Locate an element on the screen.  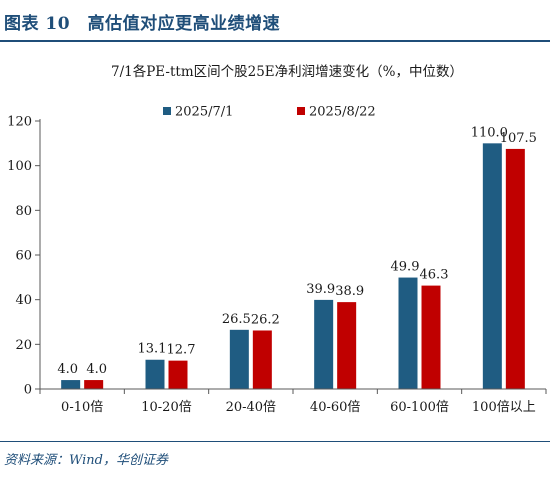
y-tick-label: 60 is located at coordinates (23, 256).